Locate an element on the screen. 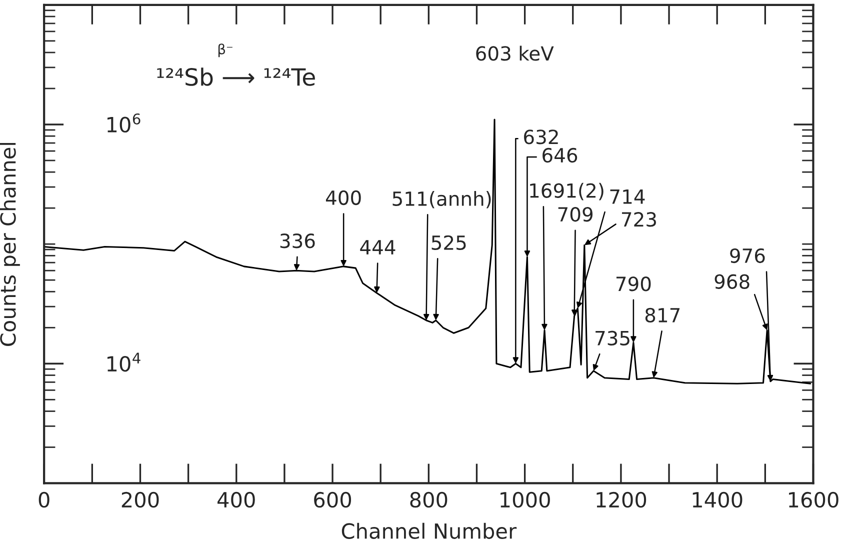 This screenshot has height=546, width=848. annotation: 444 is located at coordinates (378, 247).